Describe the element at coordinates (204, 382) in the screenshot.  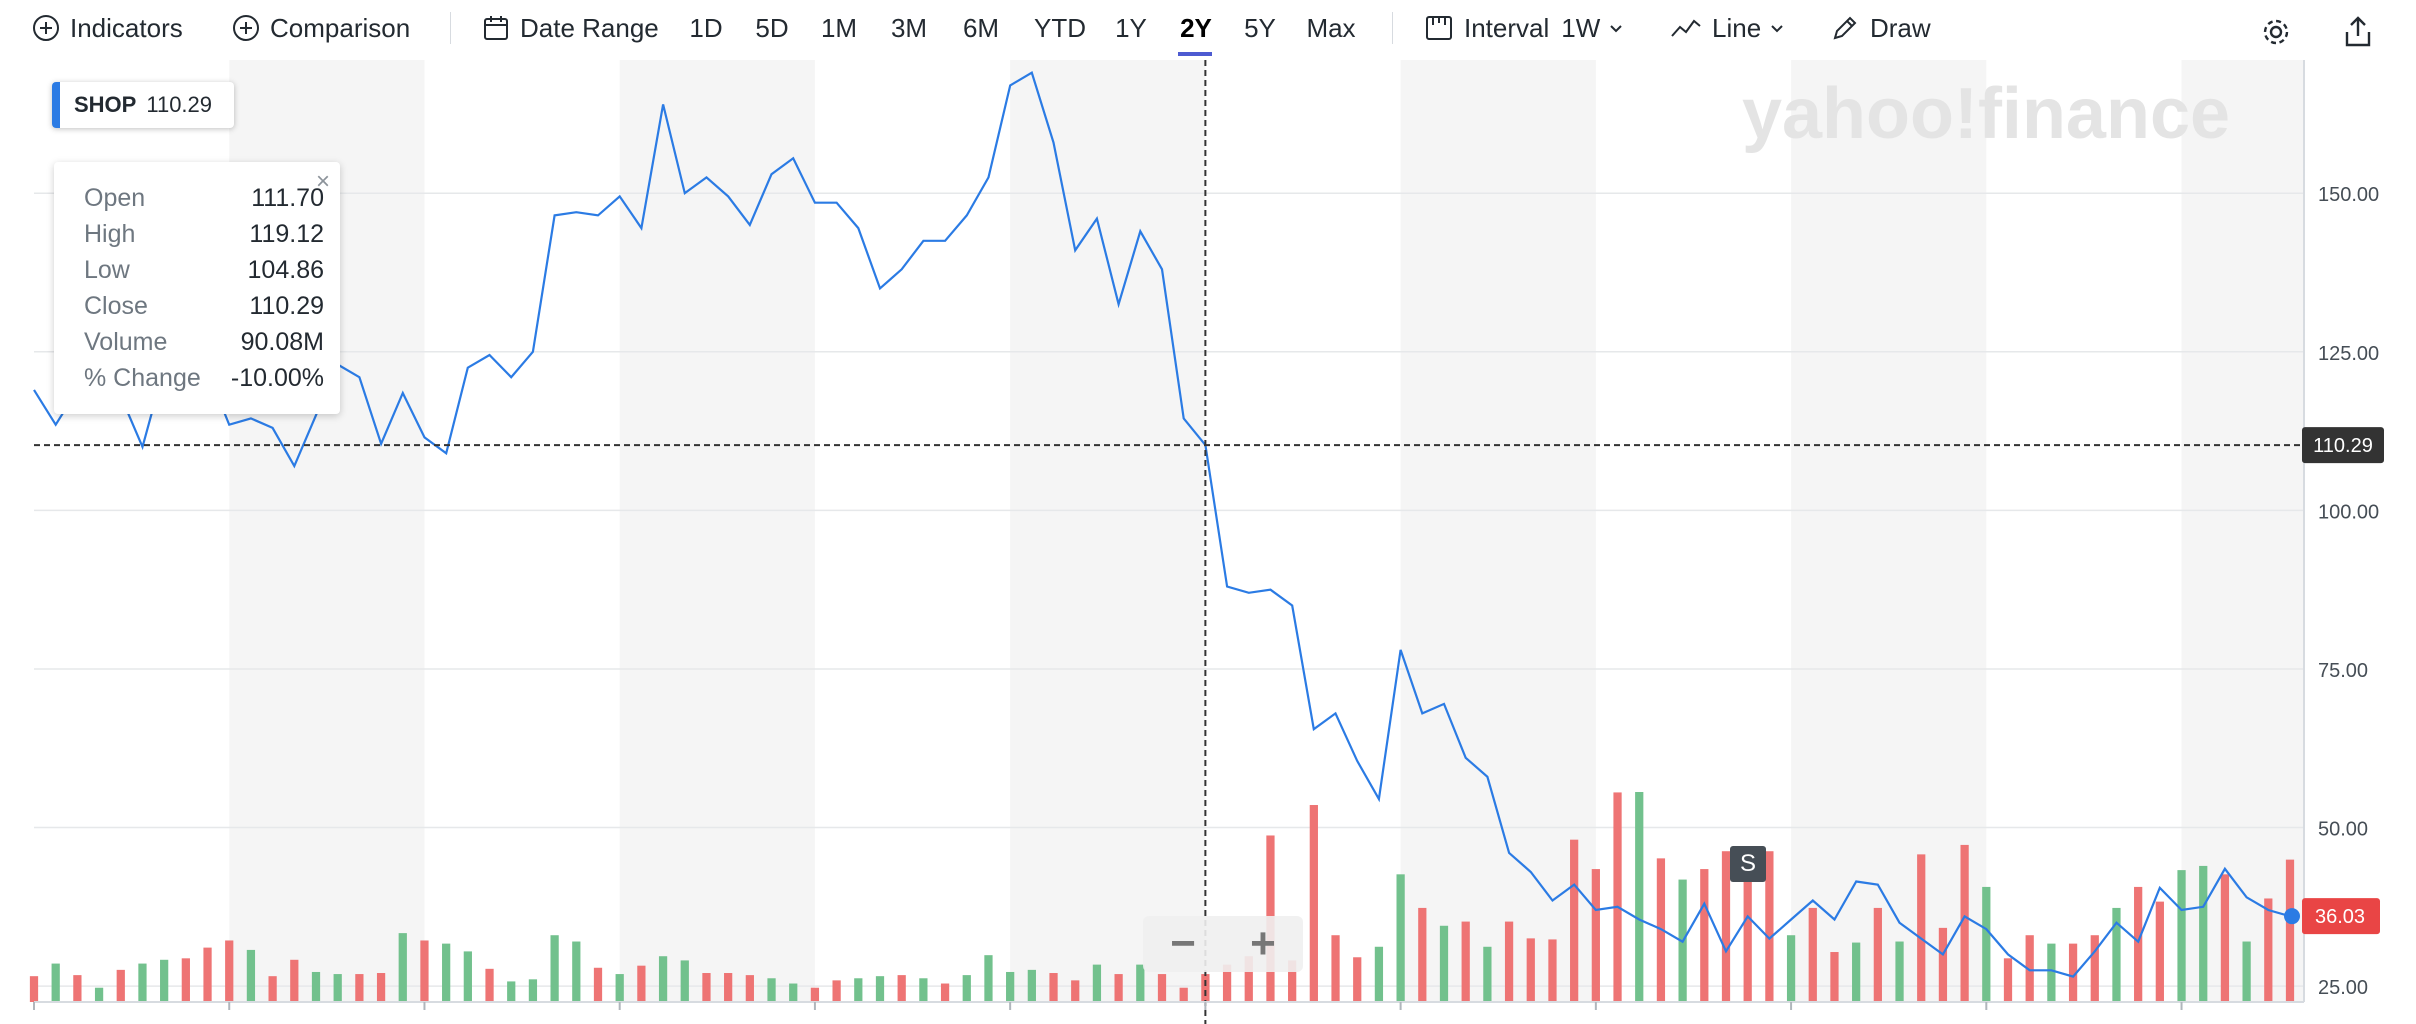
I see `tooltip-row-change: % Change -10.00%` at that location.